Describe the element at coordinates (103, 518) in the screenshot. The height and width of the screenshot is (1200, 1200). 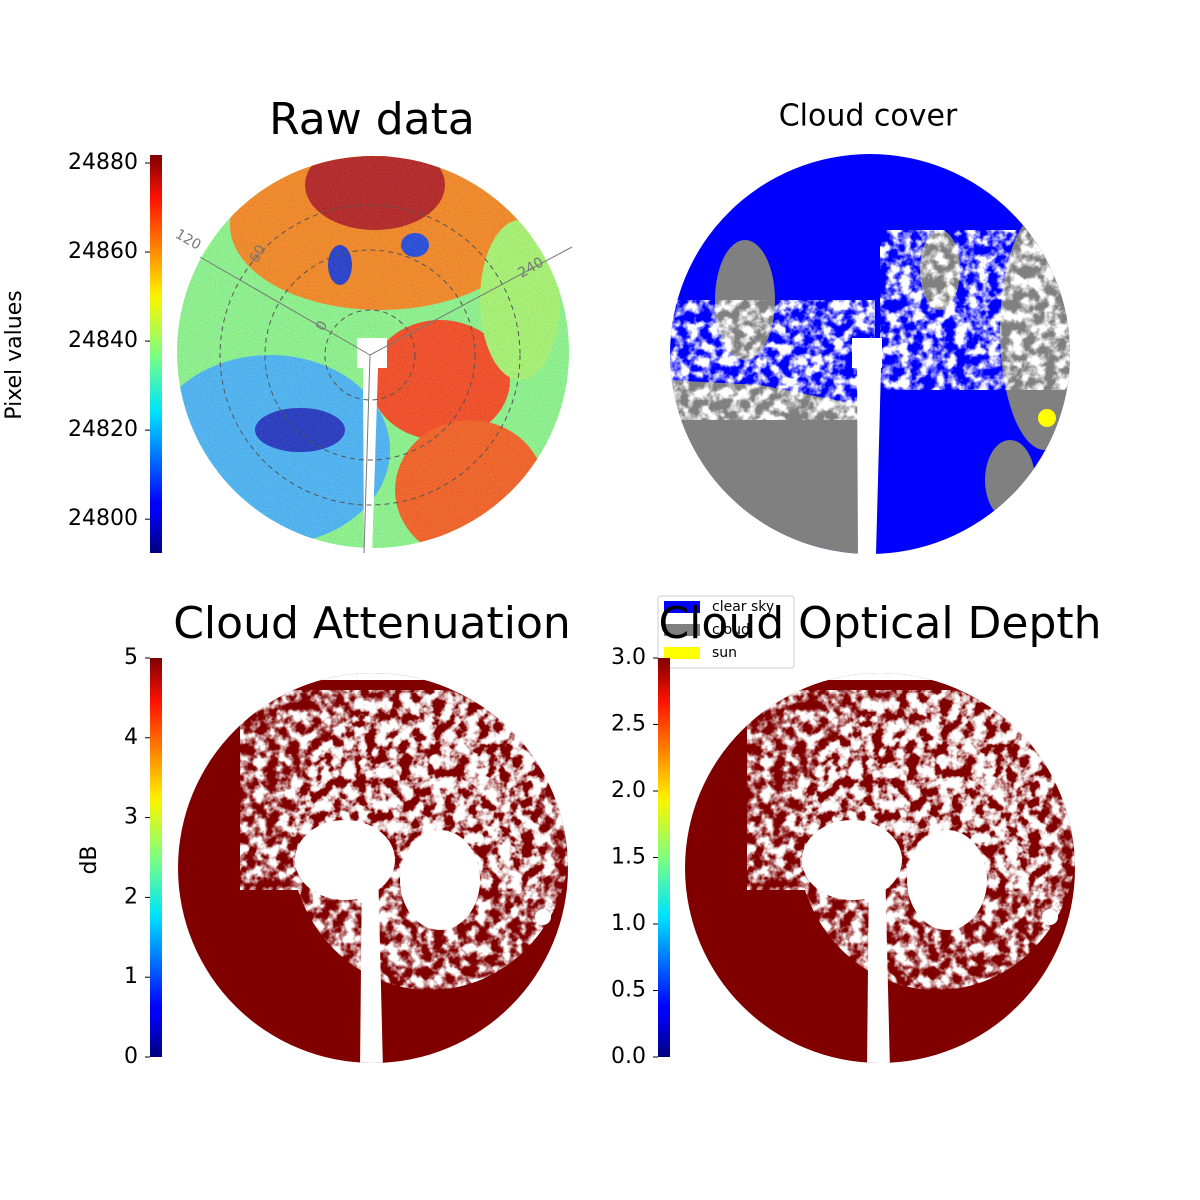
I see `tick-label: 24800` at that location.